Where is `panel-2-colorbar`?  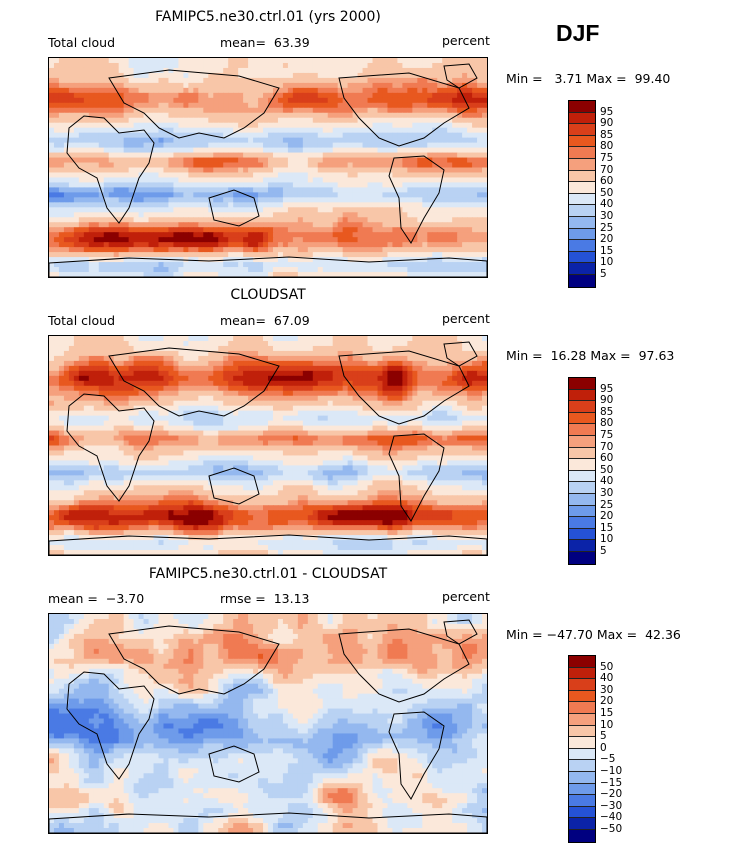
panel-2-colorbar is located at coordinates (582, 471).